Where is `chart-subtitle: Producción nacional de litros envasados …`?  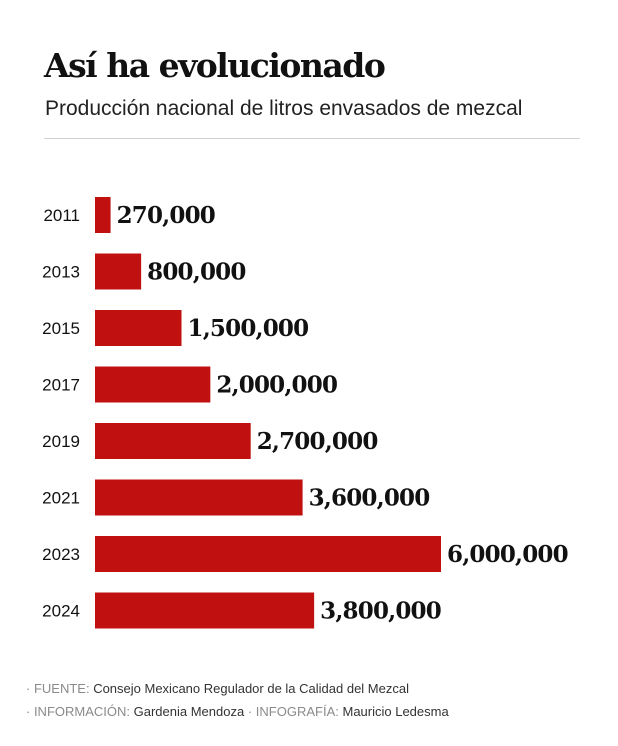 chart-subtitle: Producción nacional de litros envasados … is located at coordinates (284, 108).